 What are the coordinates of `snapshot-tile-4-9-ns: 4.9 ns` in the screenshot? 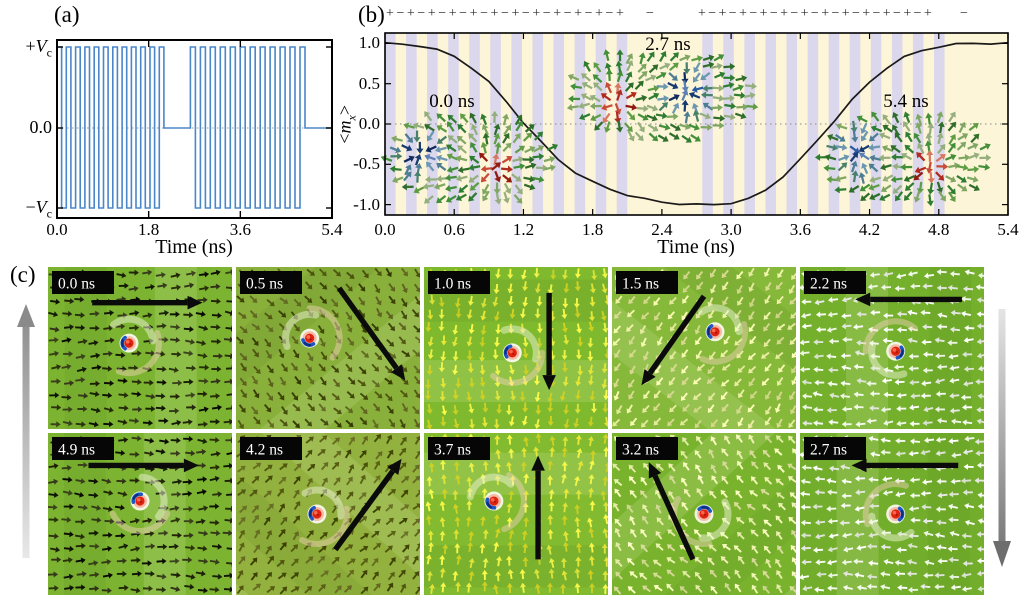 It's located at (140, 514).